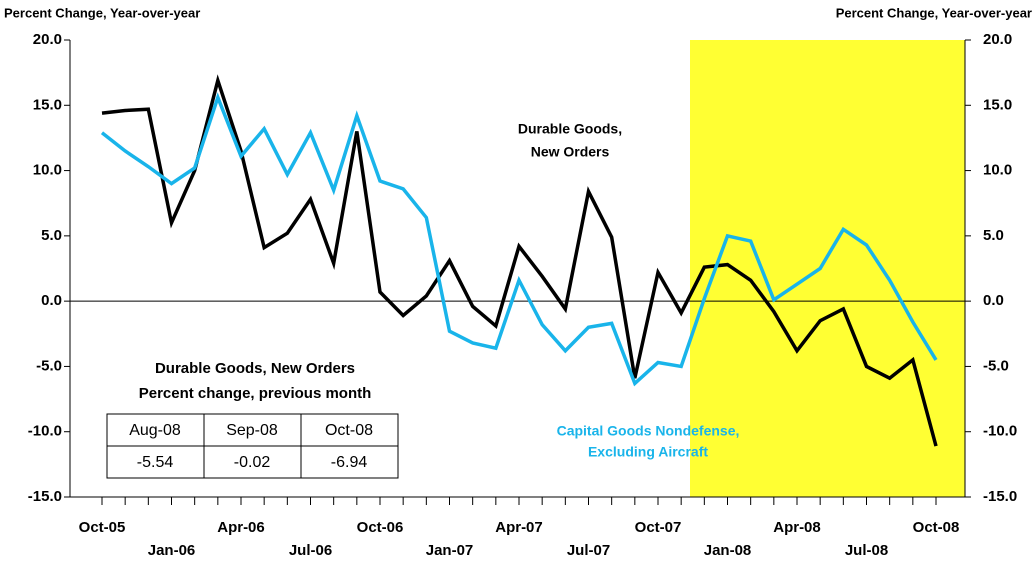 This screenshot has height=563, width=1036. What do you see at coordinates (997, 39) in the screenshot?
I see `y2-tick-label: 20.0` at bounding box center [997, 39].